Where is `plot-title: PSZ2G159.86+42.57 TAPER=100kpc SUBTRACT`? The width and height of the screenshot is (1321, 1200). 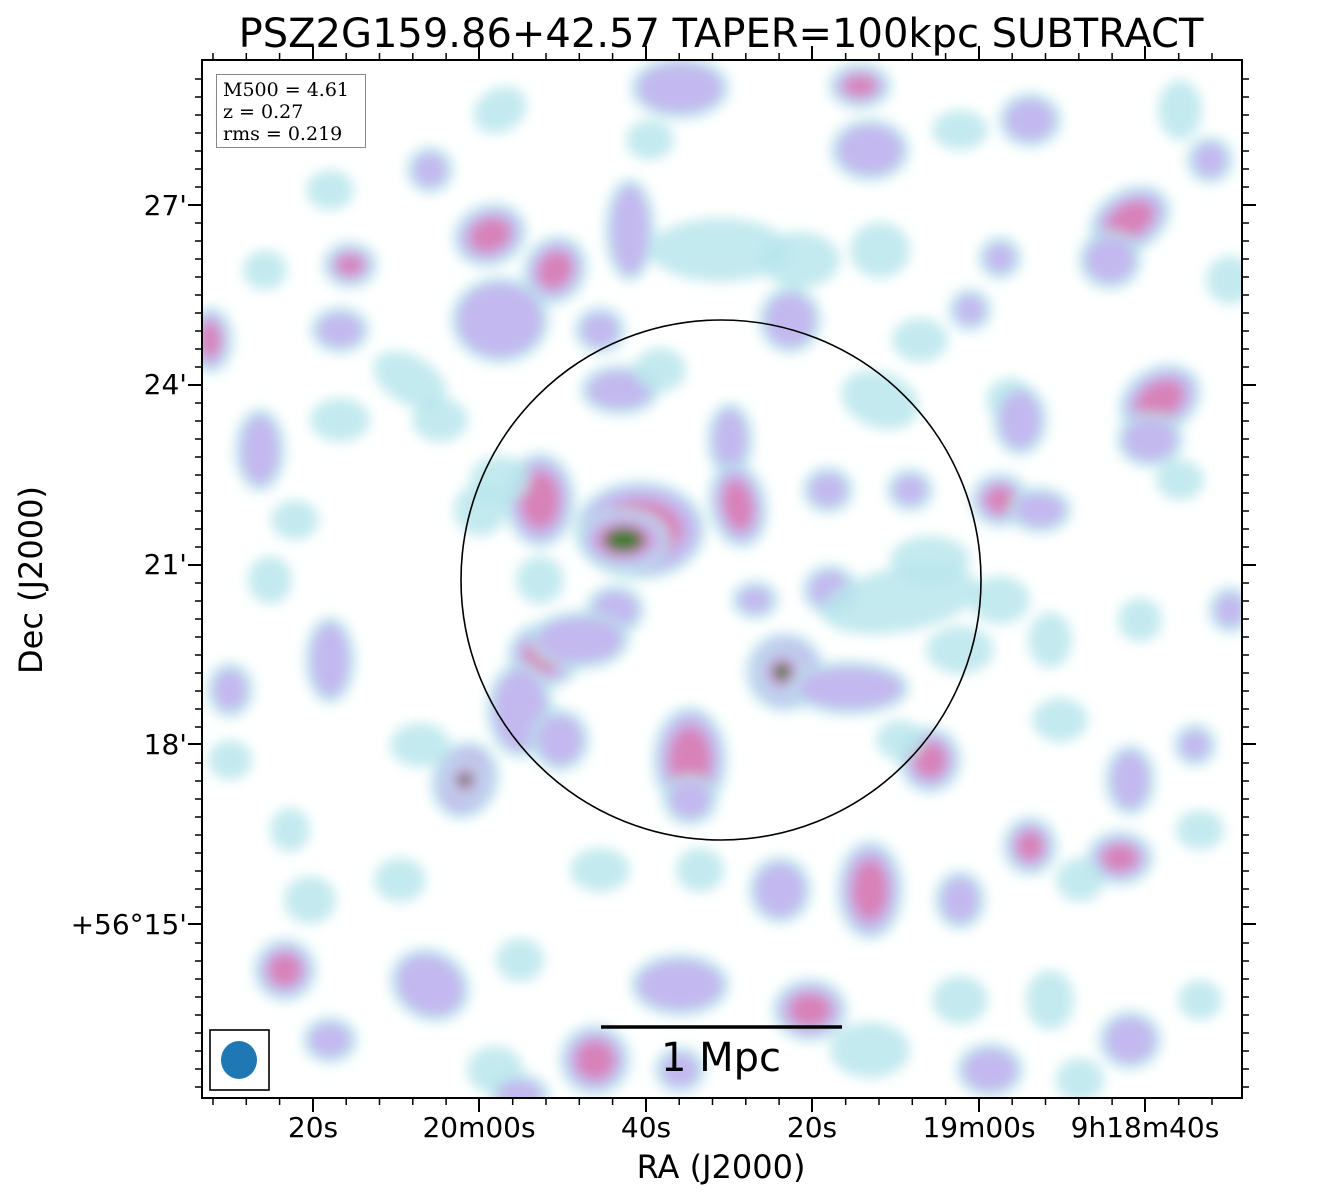
plot-title: PSZ2G159.86+42.57 TAPER=100kpc SUBTRACT is located at coordinates (721, 34).